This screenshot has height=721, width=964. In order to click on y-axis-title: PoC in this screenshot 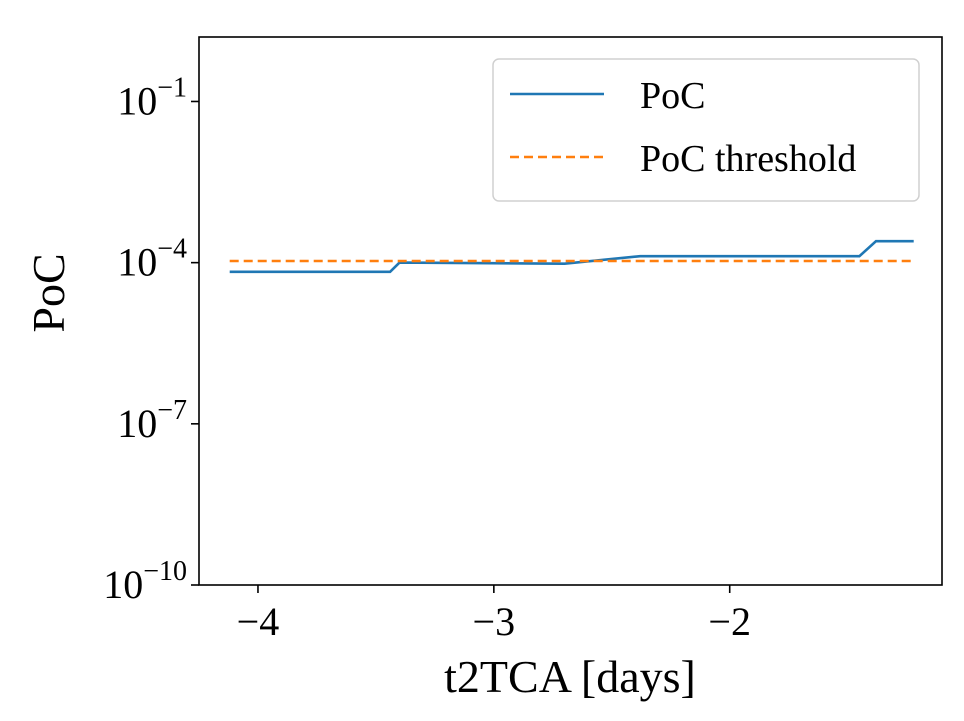, I will do `click(48, 292)`.